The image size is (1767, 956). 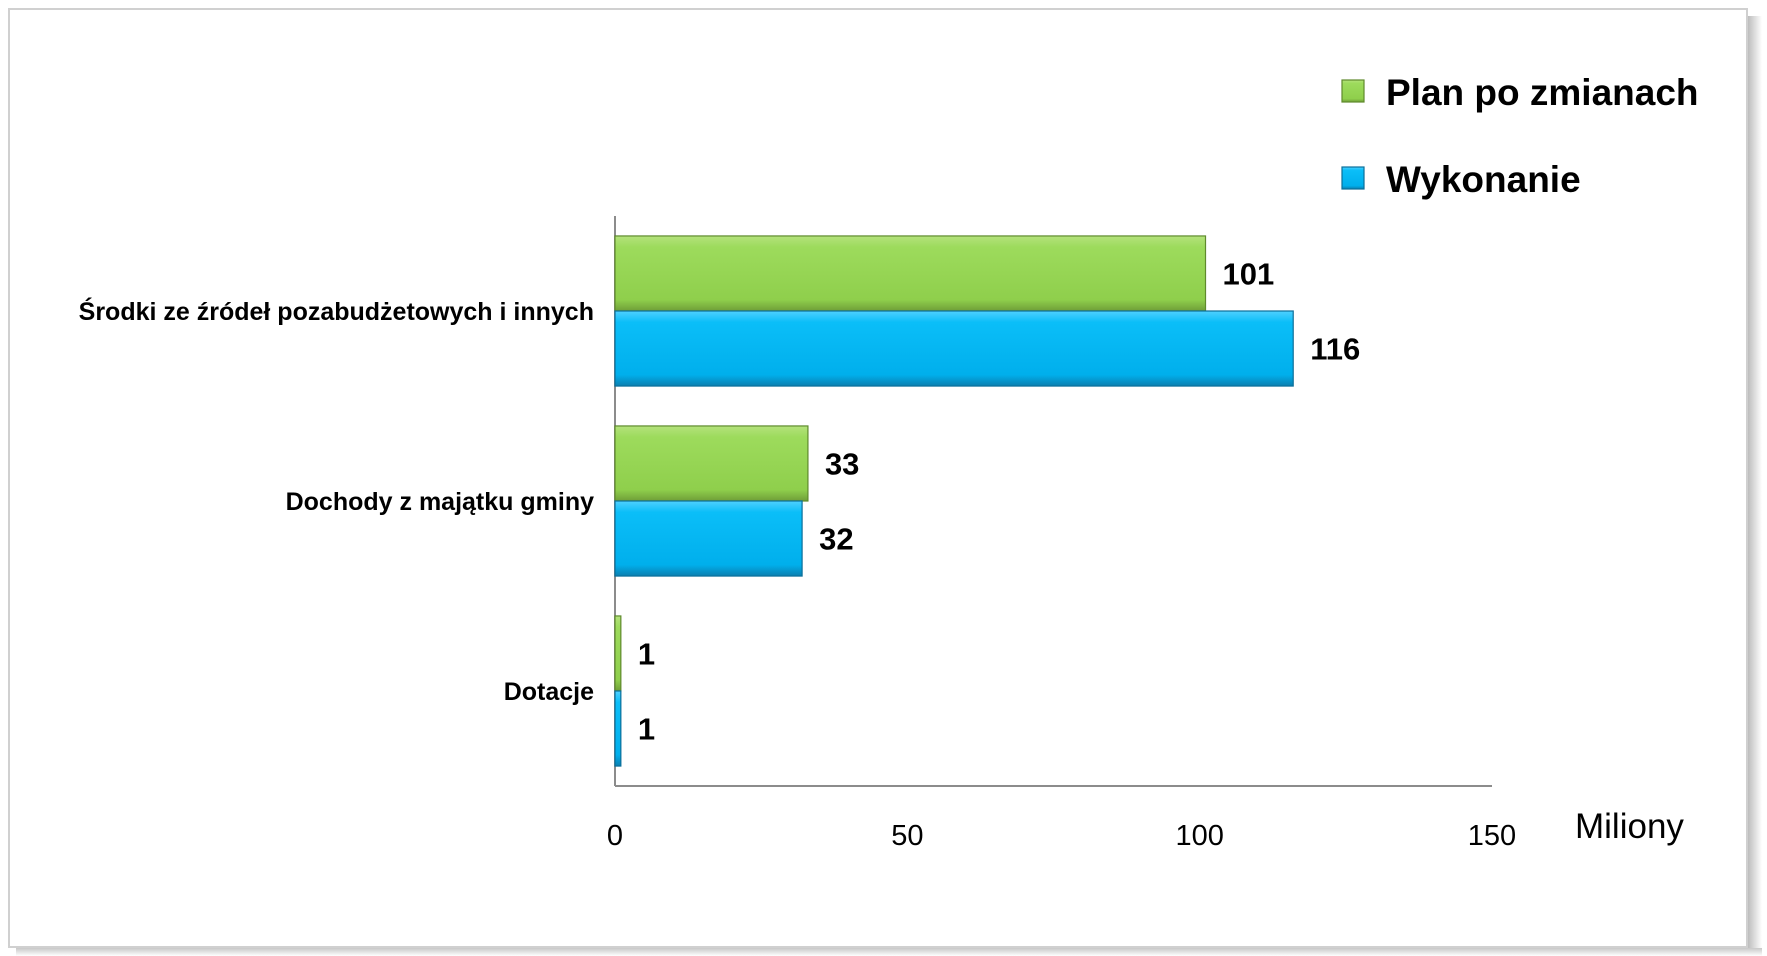 I want to click on legend: Plan po zmianach Wykonanie, so click(x=1520, y=136).